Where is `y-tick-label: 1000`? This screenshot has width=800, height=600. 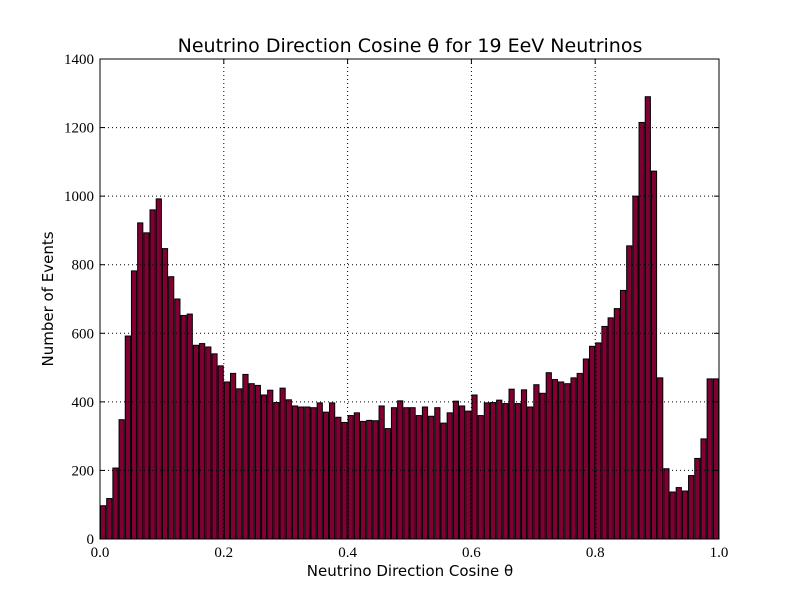 y-tick-label: 1000 is located at coordinates (79, 197).